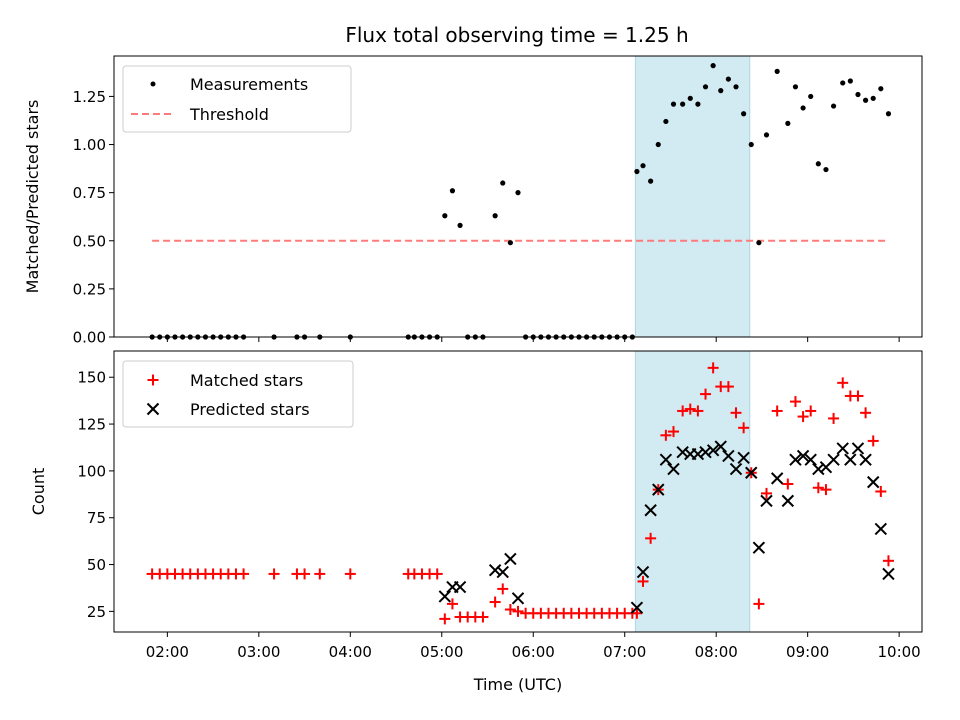  I want to click on predicted-legend-label: Predicted stars, so click(250, 409).